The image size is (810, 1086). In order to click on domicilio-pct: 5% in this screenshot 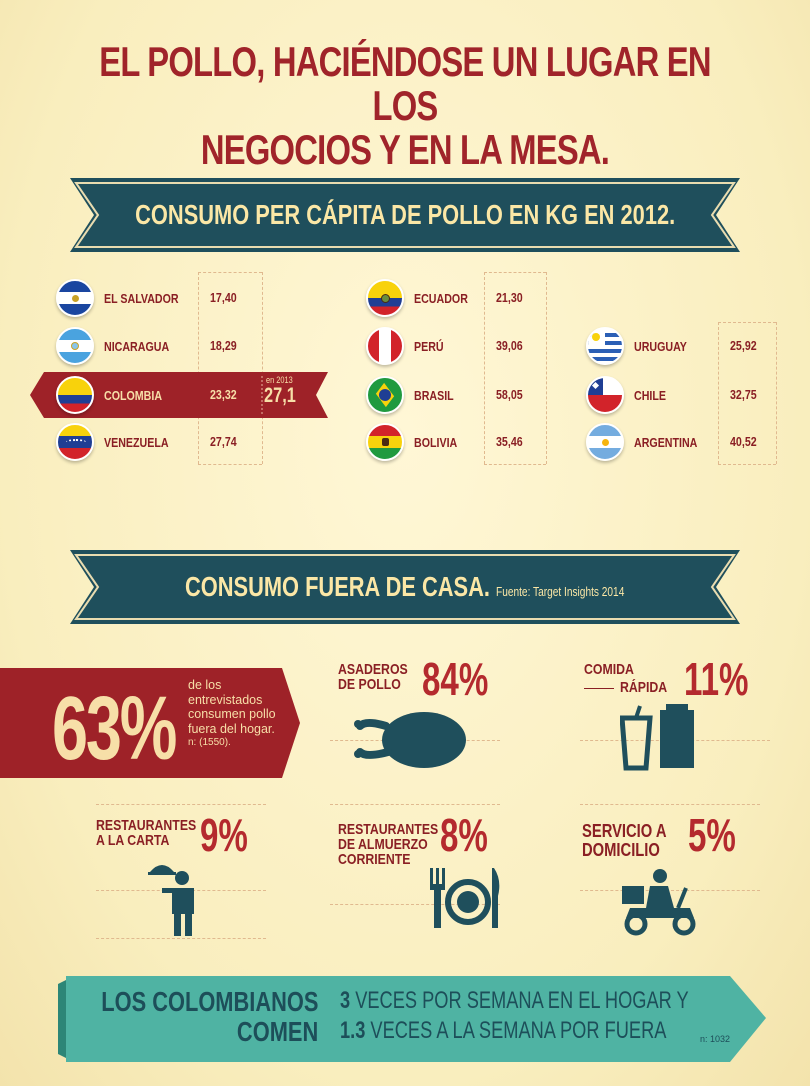, I will do `click(712, 835)`.